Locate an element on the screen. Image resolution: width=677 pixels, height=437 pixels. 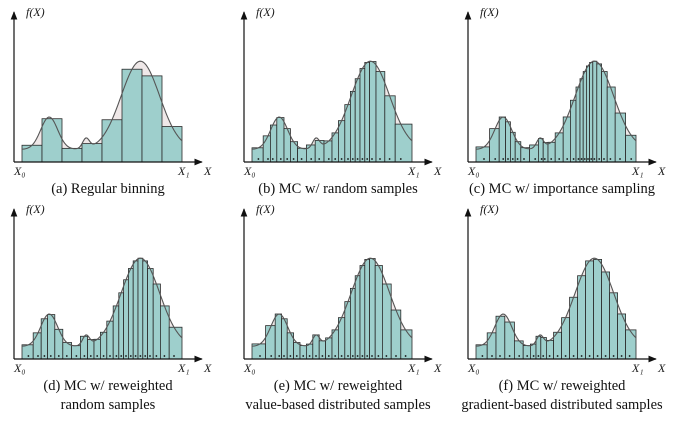
panel-c: f(X) X X₀ X₁ (c) MC w/ importance sampling is located at coordinates (565, 101).